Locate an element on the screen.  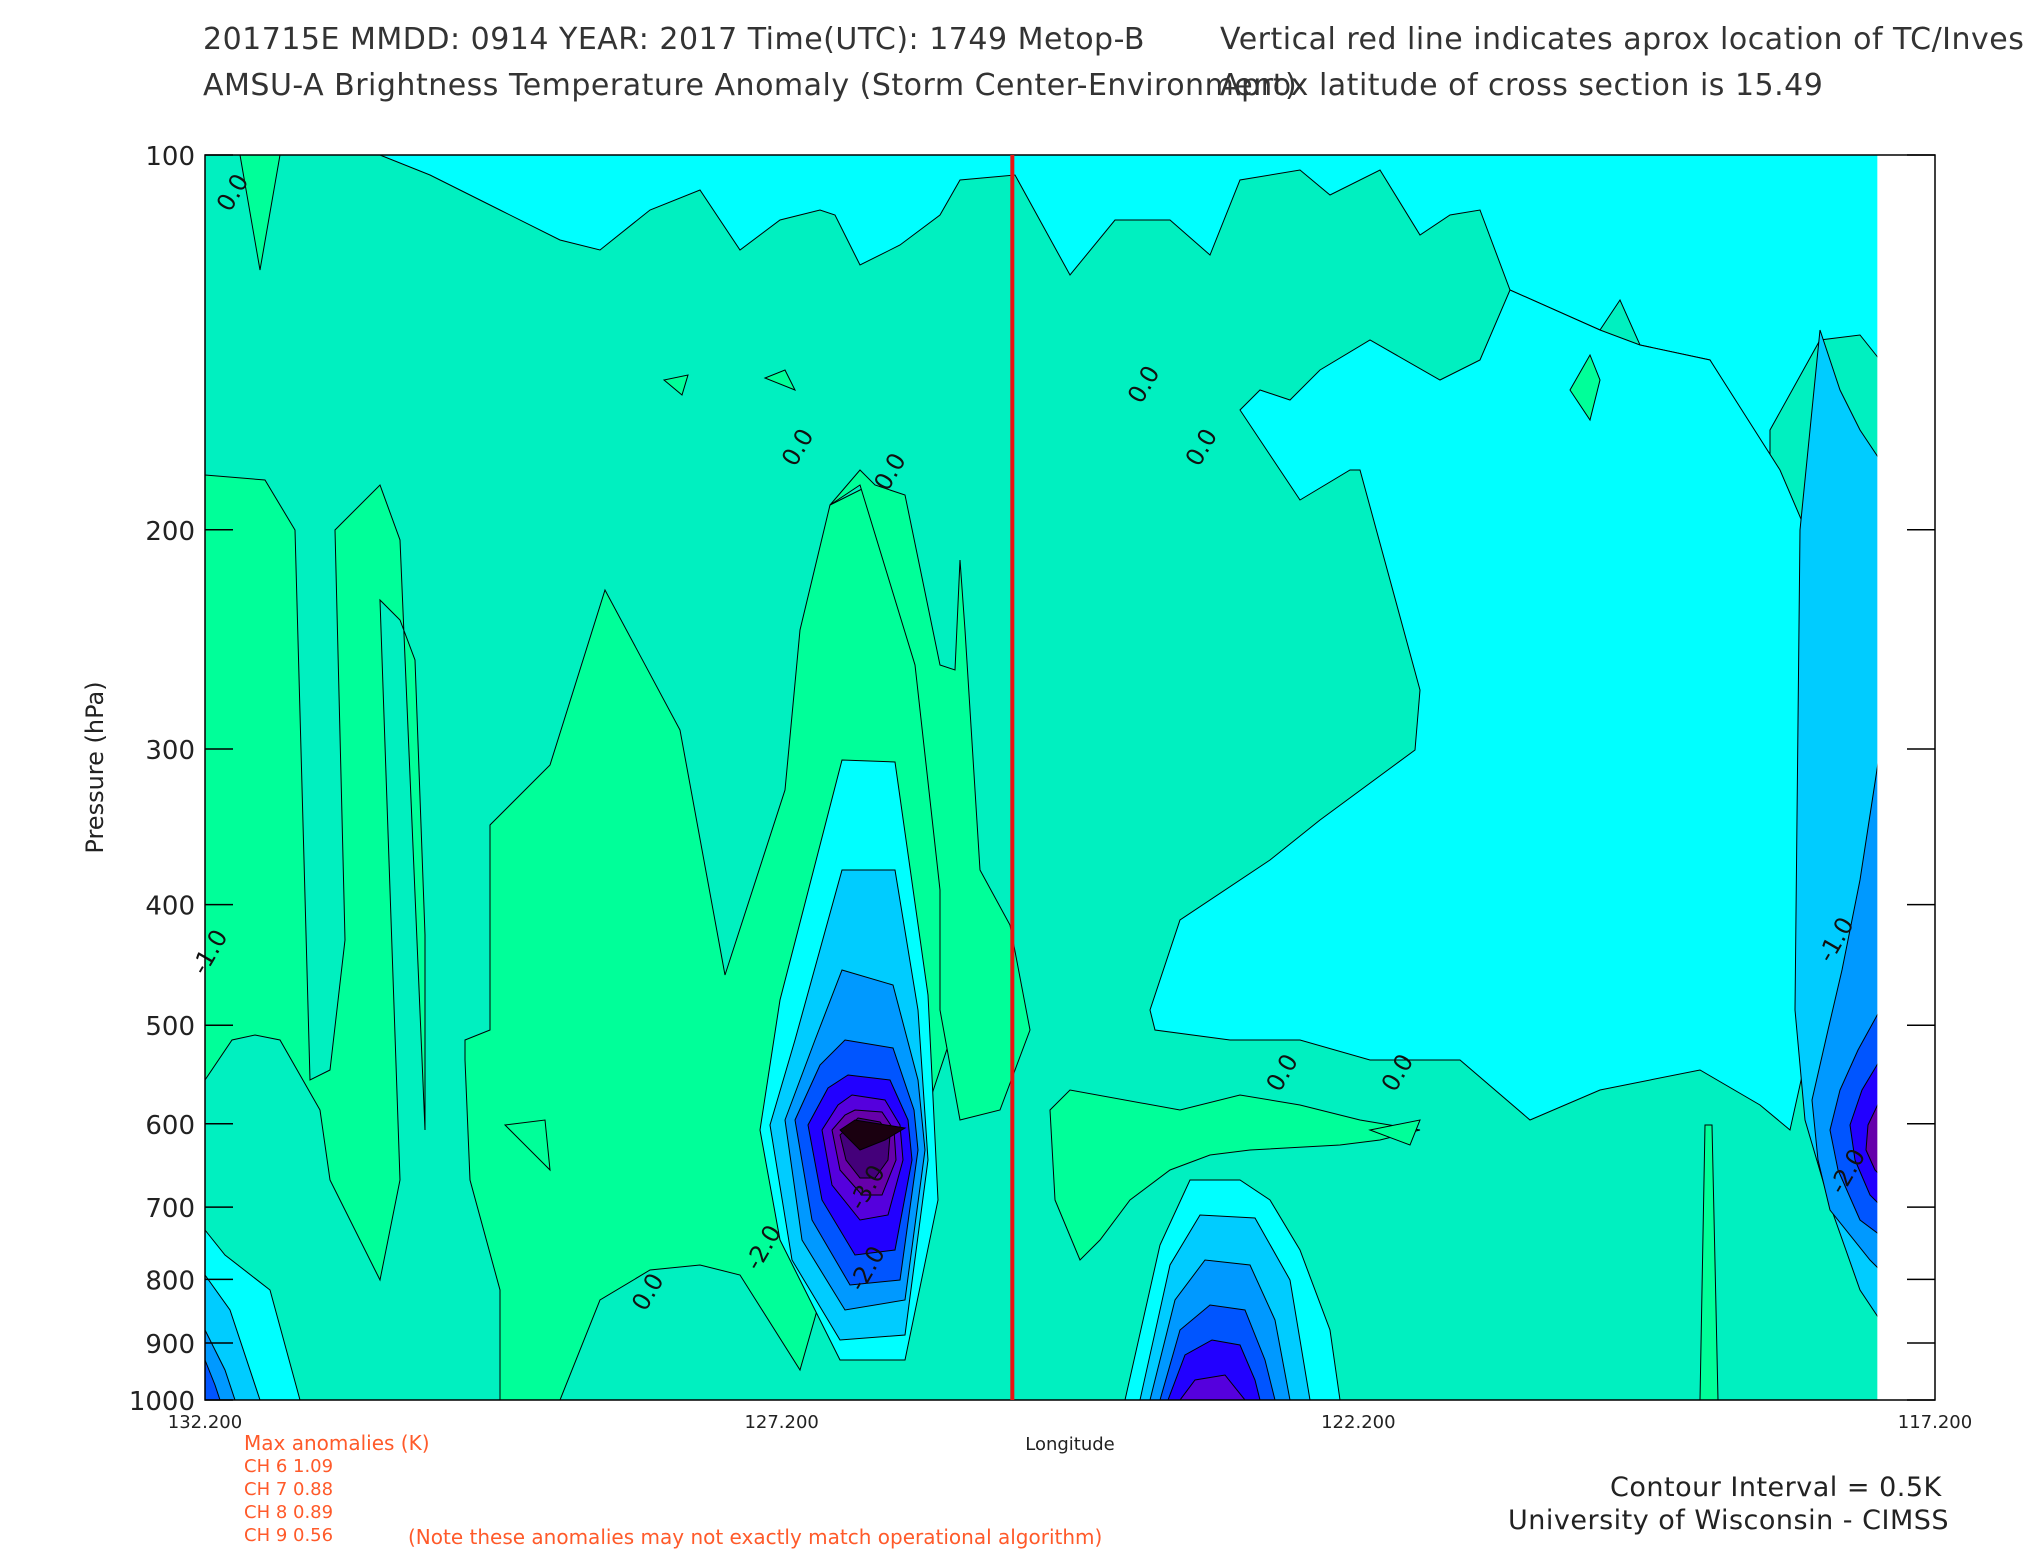
y-tick-label: 400 is located at coordinates (170, 907).